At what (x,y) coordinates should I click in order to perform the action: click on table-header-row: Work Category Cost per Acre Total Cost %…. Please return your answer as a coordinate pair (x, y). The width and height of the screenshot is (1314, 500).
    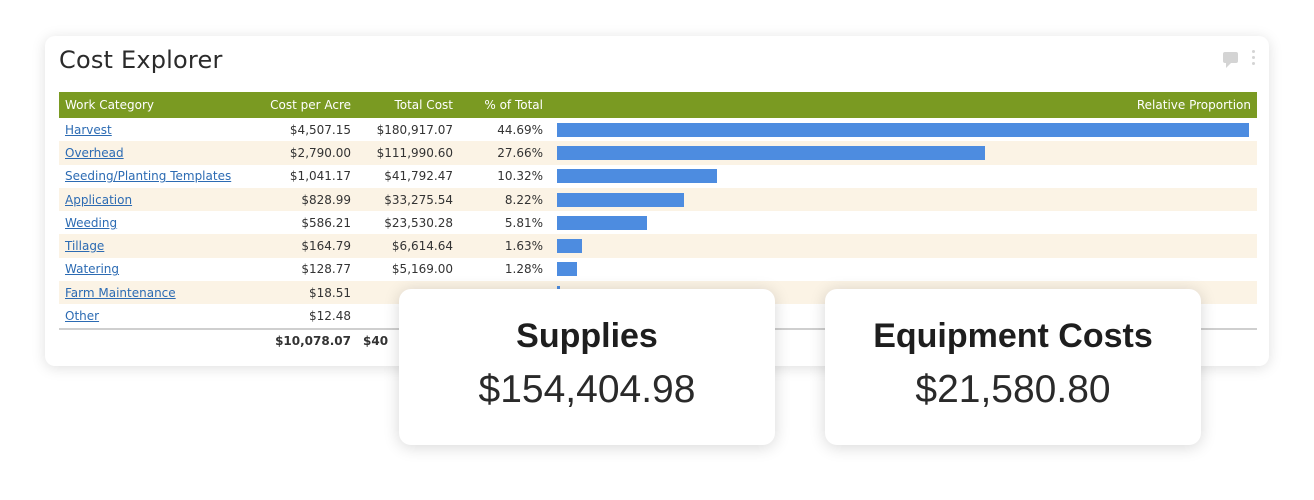
    Looking at the image, I should click on (658, 105).